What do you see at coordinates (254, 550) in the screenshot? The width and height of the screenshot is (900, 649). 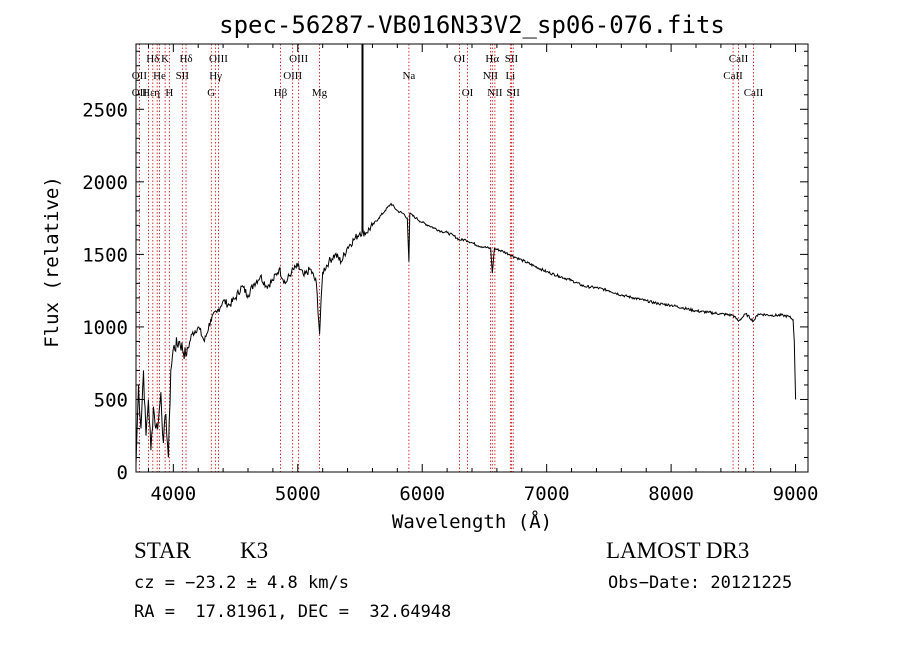 I see `object-subclass: K3` at bounding box center [254, 550].